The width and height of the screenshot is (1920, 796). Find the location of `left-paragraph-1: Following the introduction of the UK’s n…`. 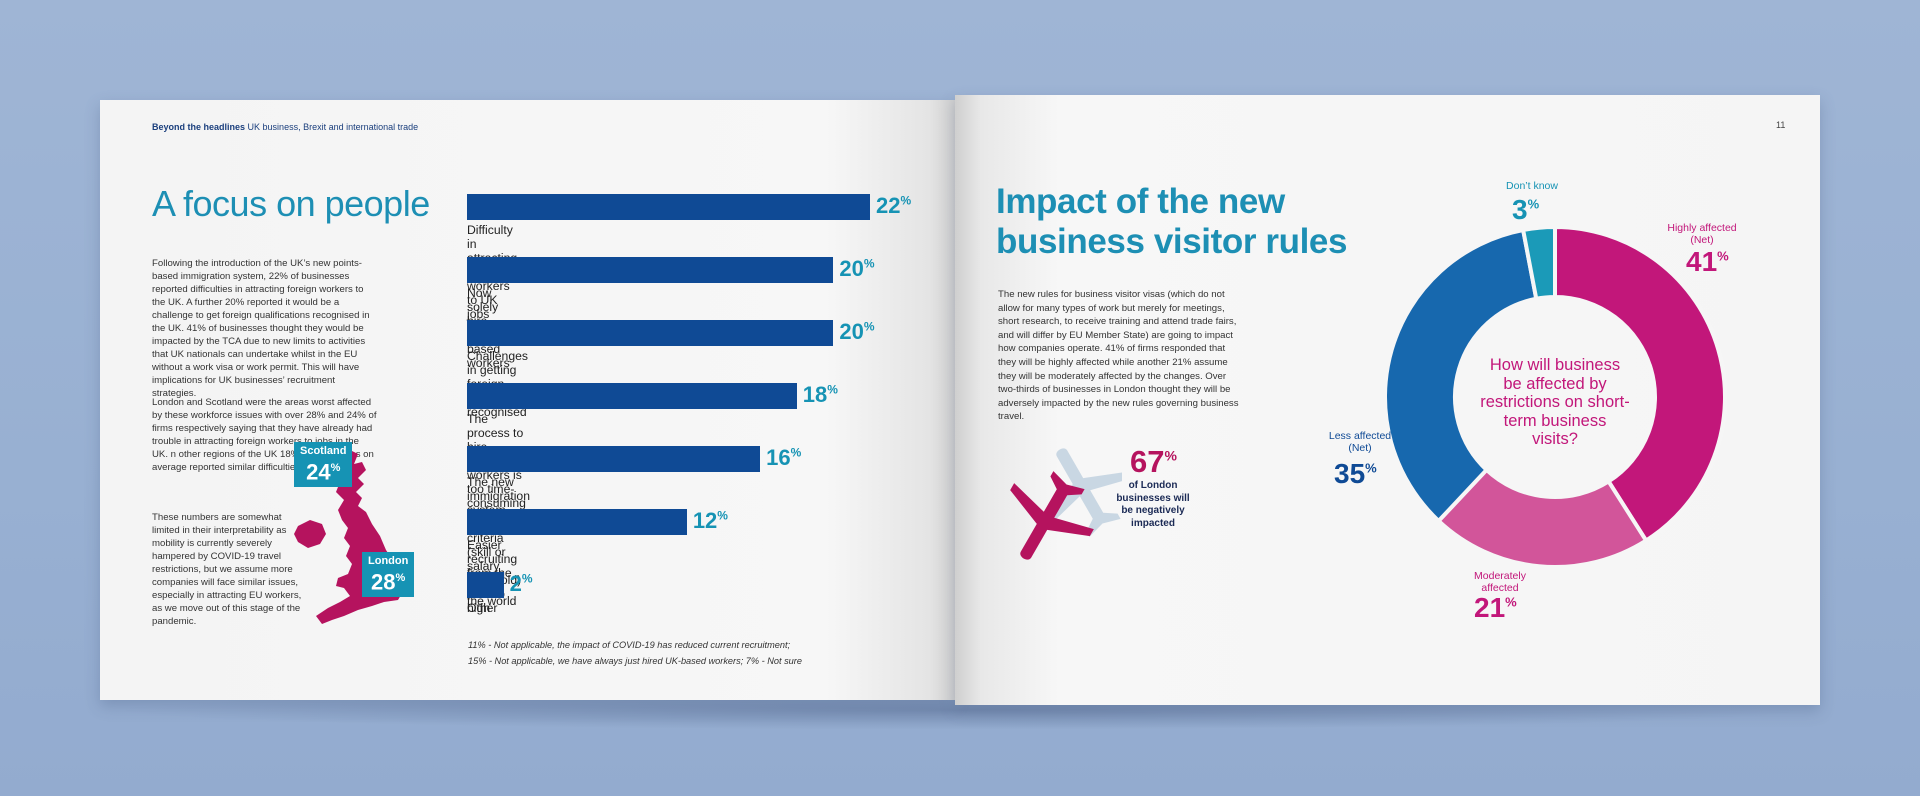

left-paragraph-1: Following the introduction of the UK’s n… is located at coordinates (261, 328).